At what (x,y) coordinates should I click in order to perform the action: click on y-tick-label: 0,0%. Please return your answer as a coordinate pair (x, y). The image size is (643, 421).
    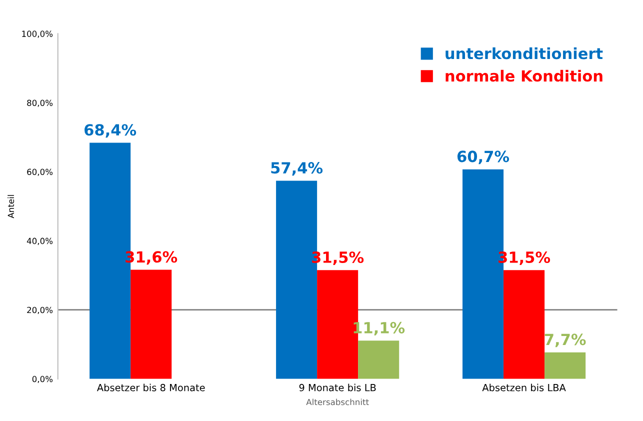
    Looking at the image, I should click on (42, 380).